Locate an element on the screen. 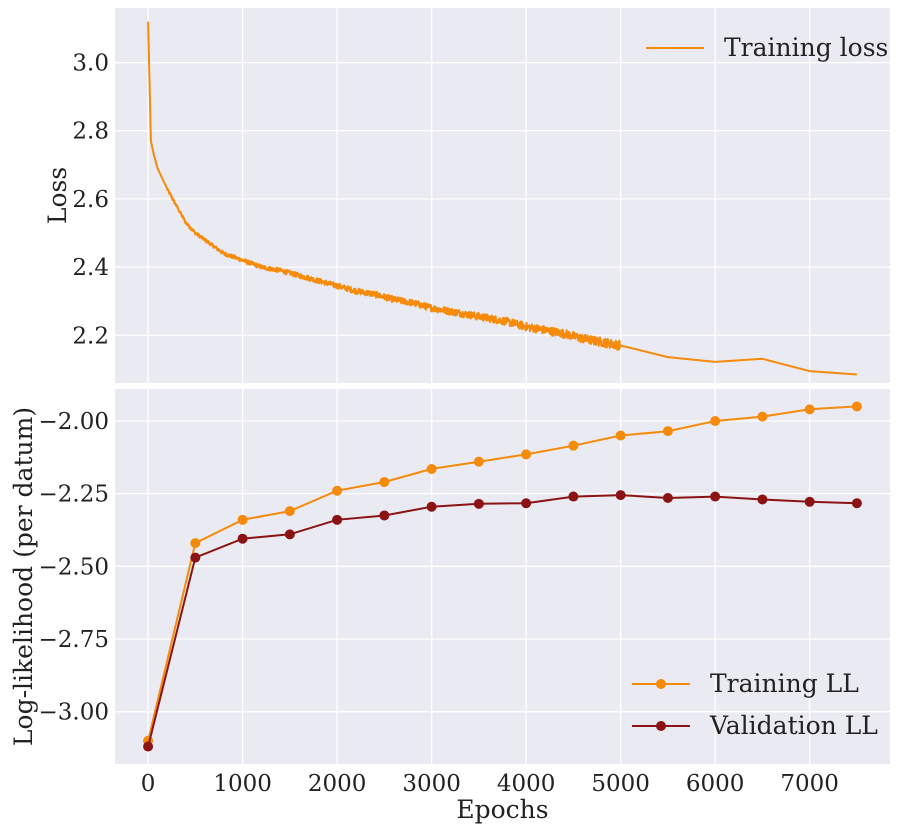 The image size is (900, 834). x-tick-label: 3000 is located at coordinates (431, 784).